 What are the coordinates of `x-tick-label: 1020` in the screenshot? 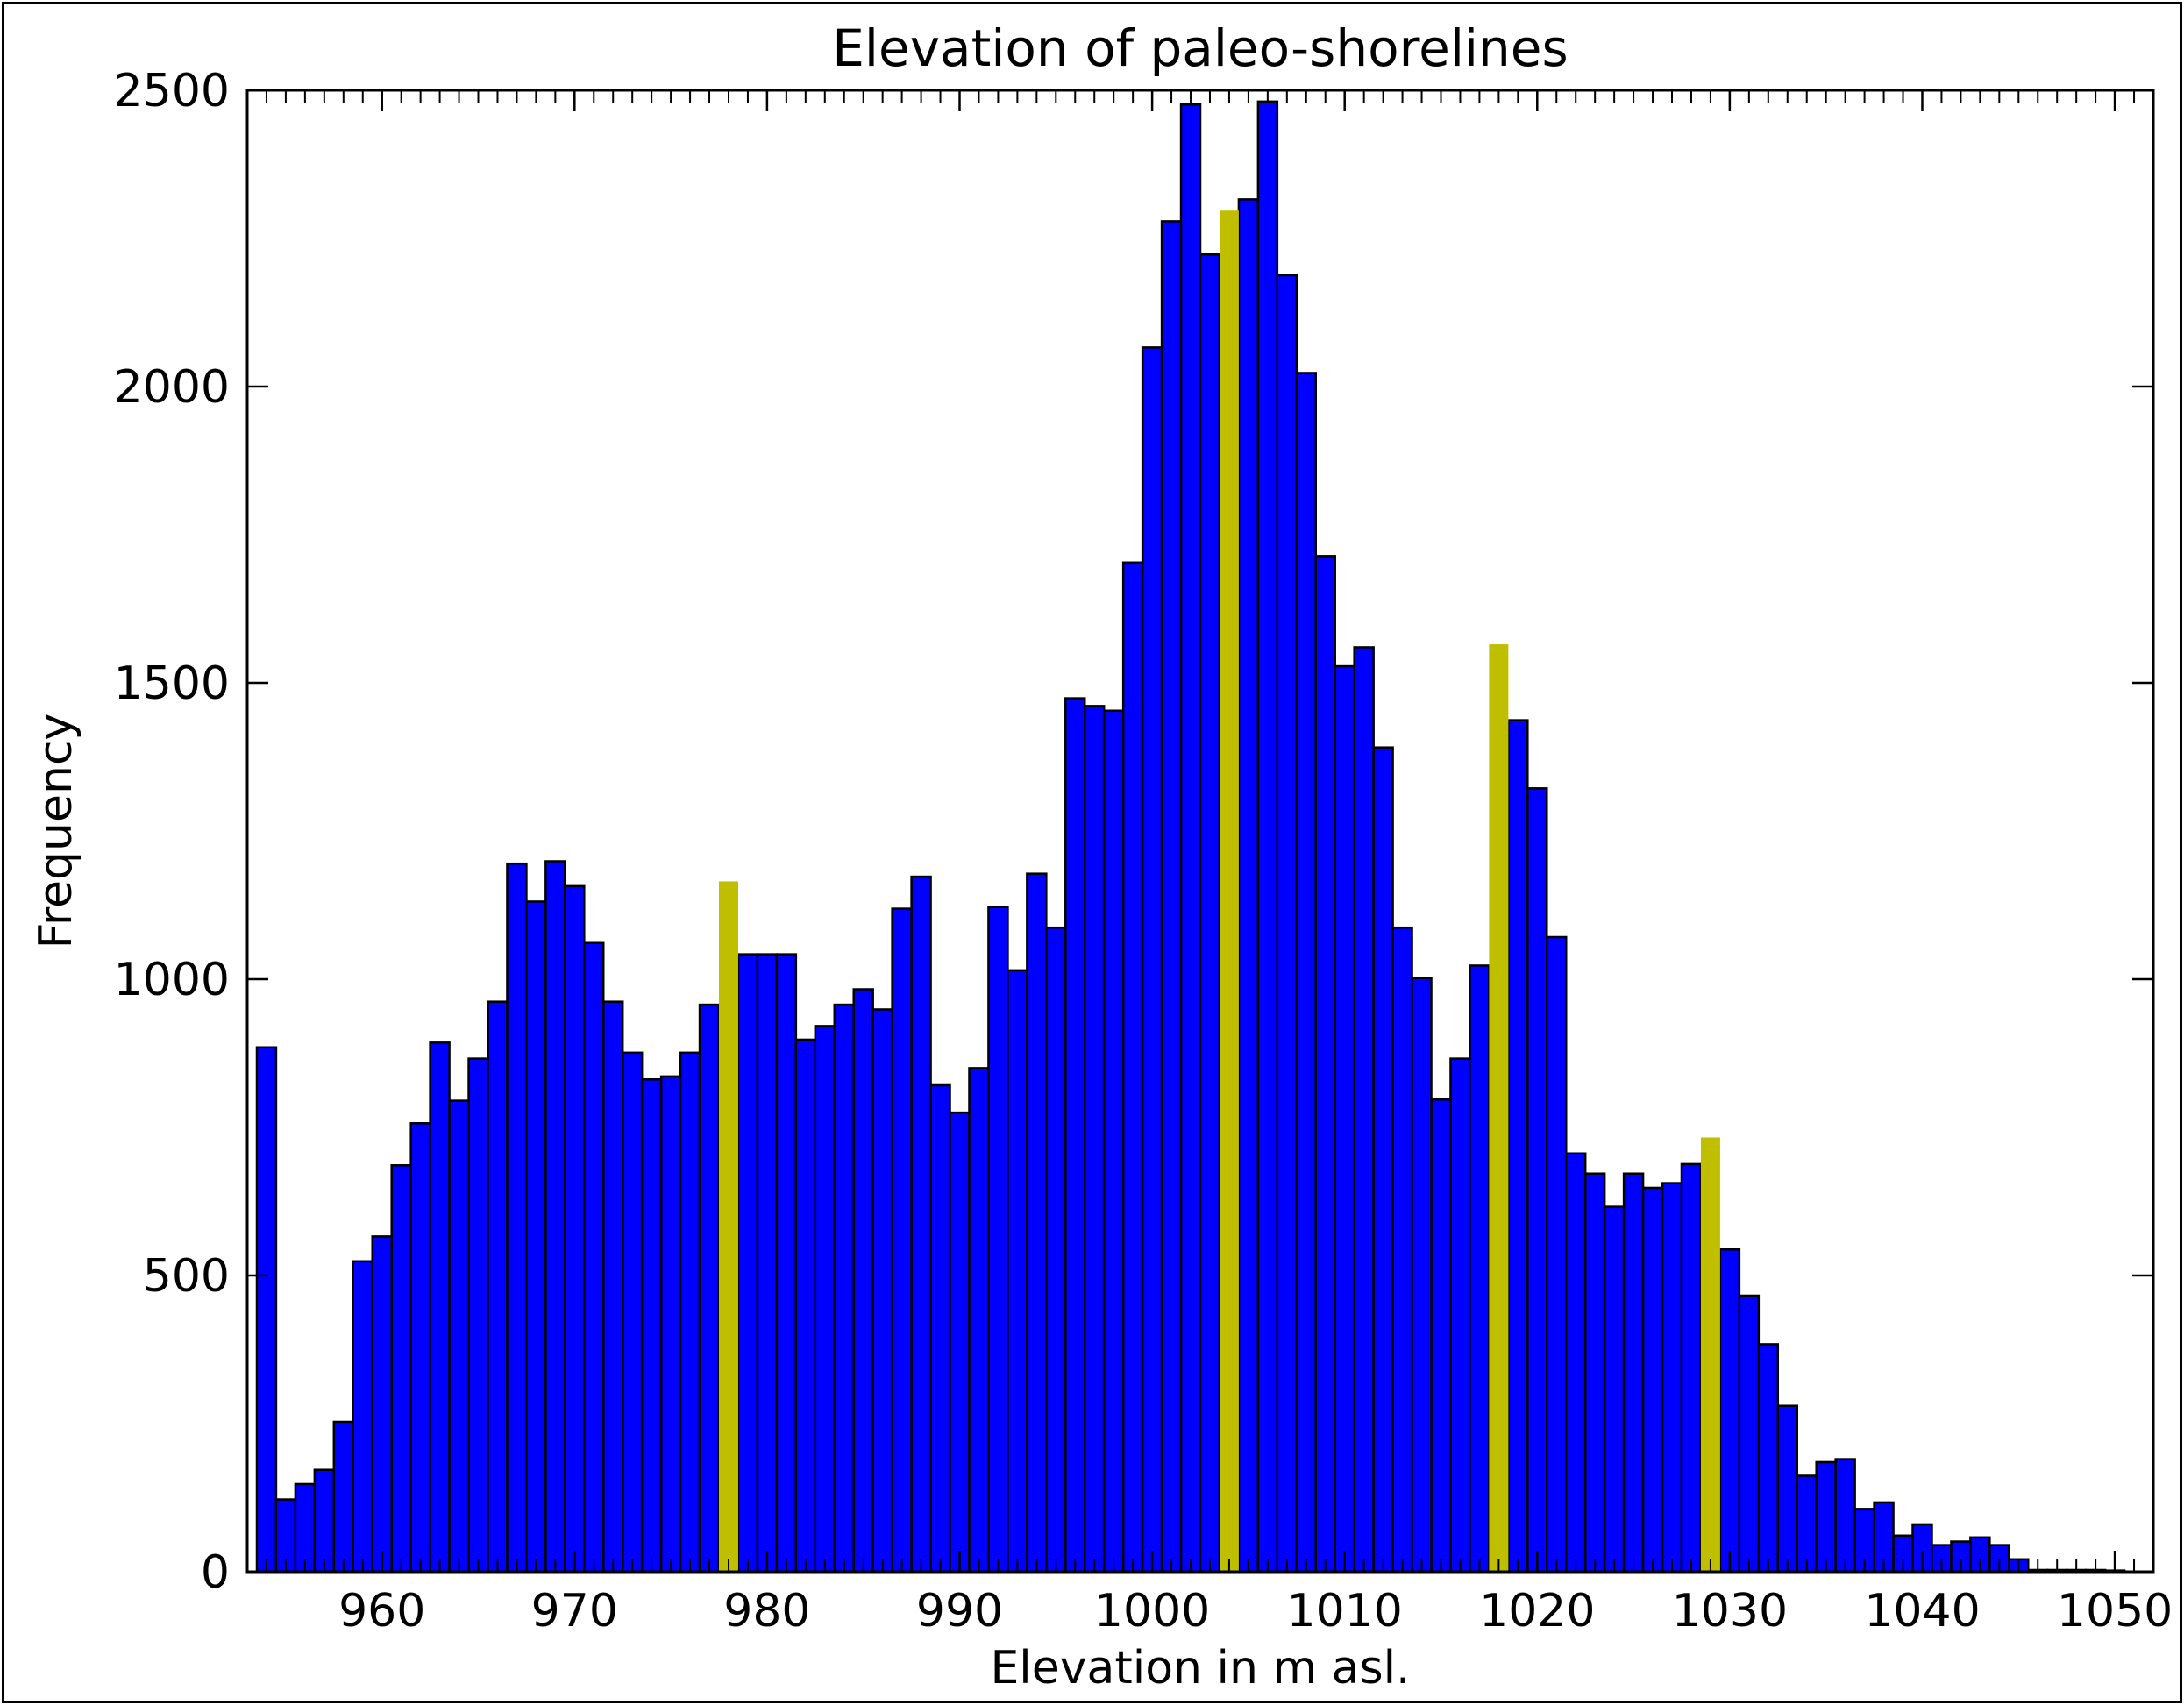 It's located at (1537, 1612).